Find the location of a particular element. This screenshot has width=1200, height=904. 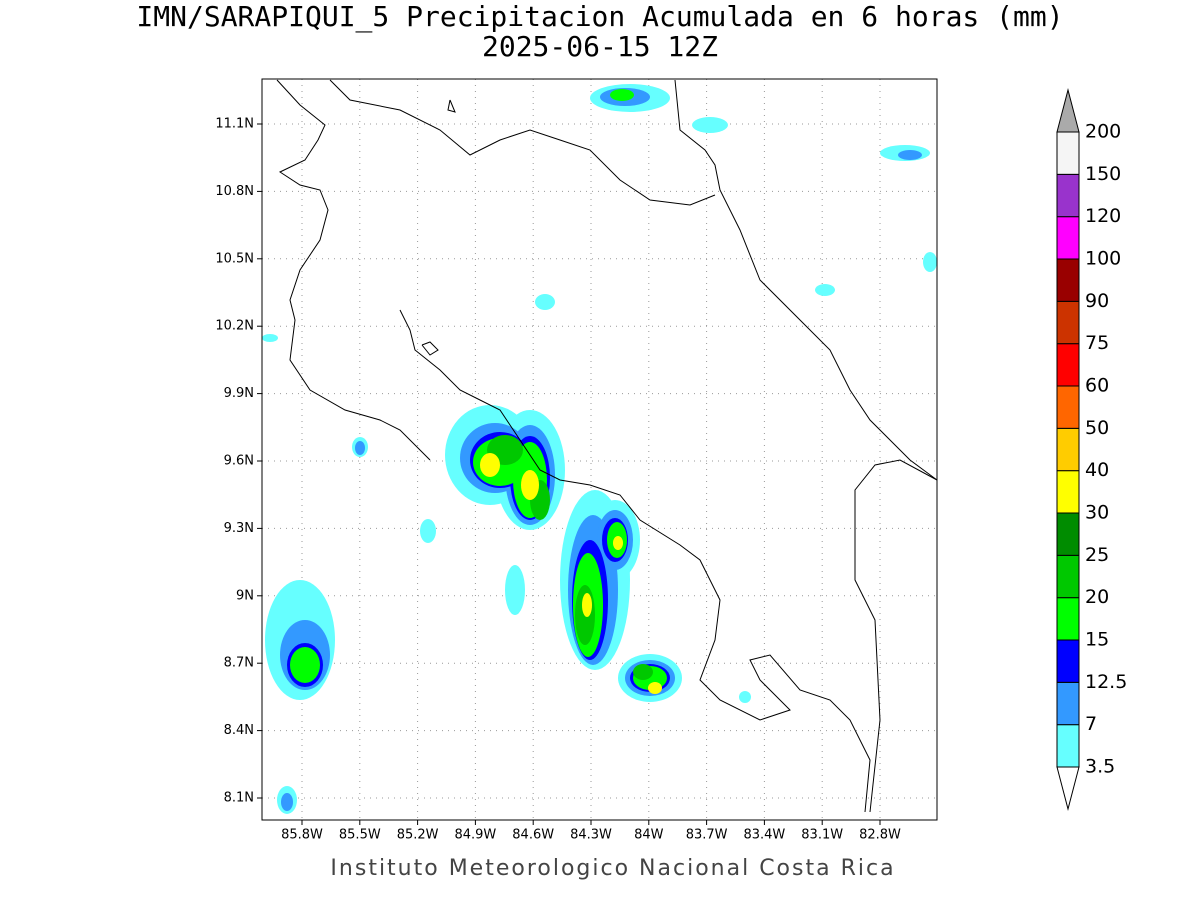

lat-label: 9.3N is located at coordinates (239, 528).